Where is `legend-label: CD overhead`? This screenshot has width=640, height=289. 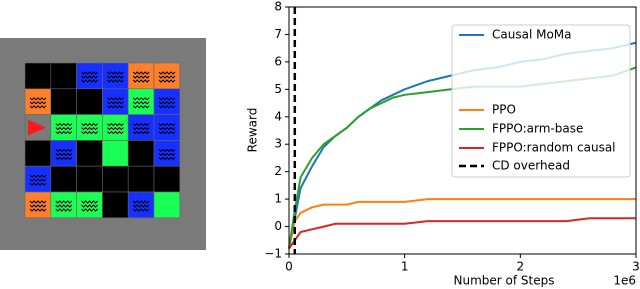 legend-label: CD overhead is located at coordinates (531, 166).